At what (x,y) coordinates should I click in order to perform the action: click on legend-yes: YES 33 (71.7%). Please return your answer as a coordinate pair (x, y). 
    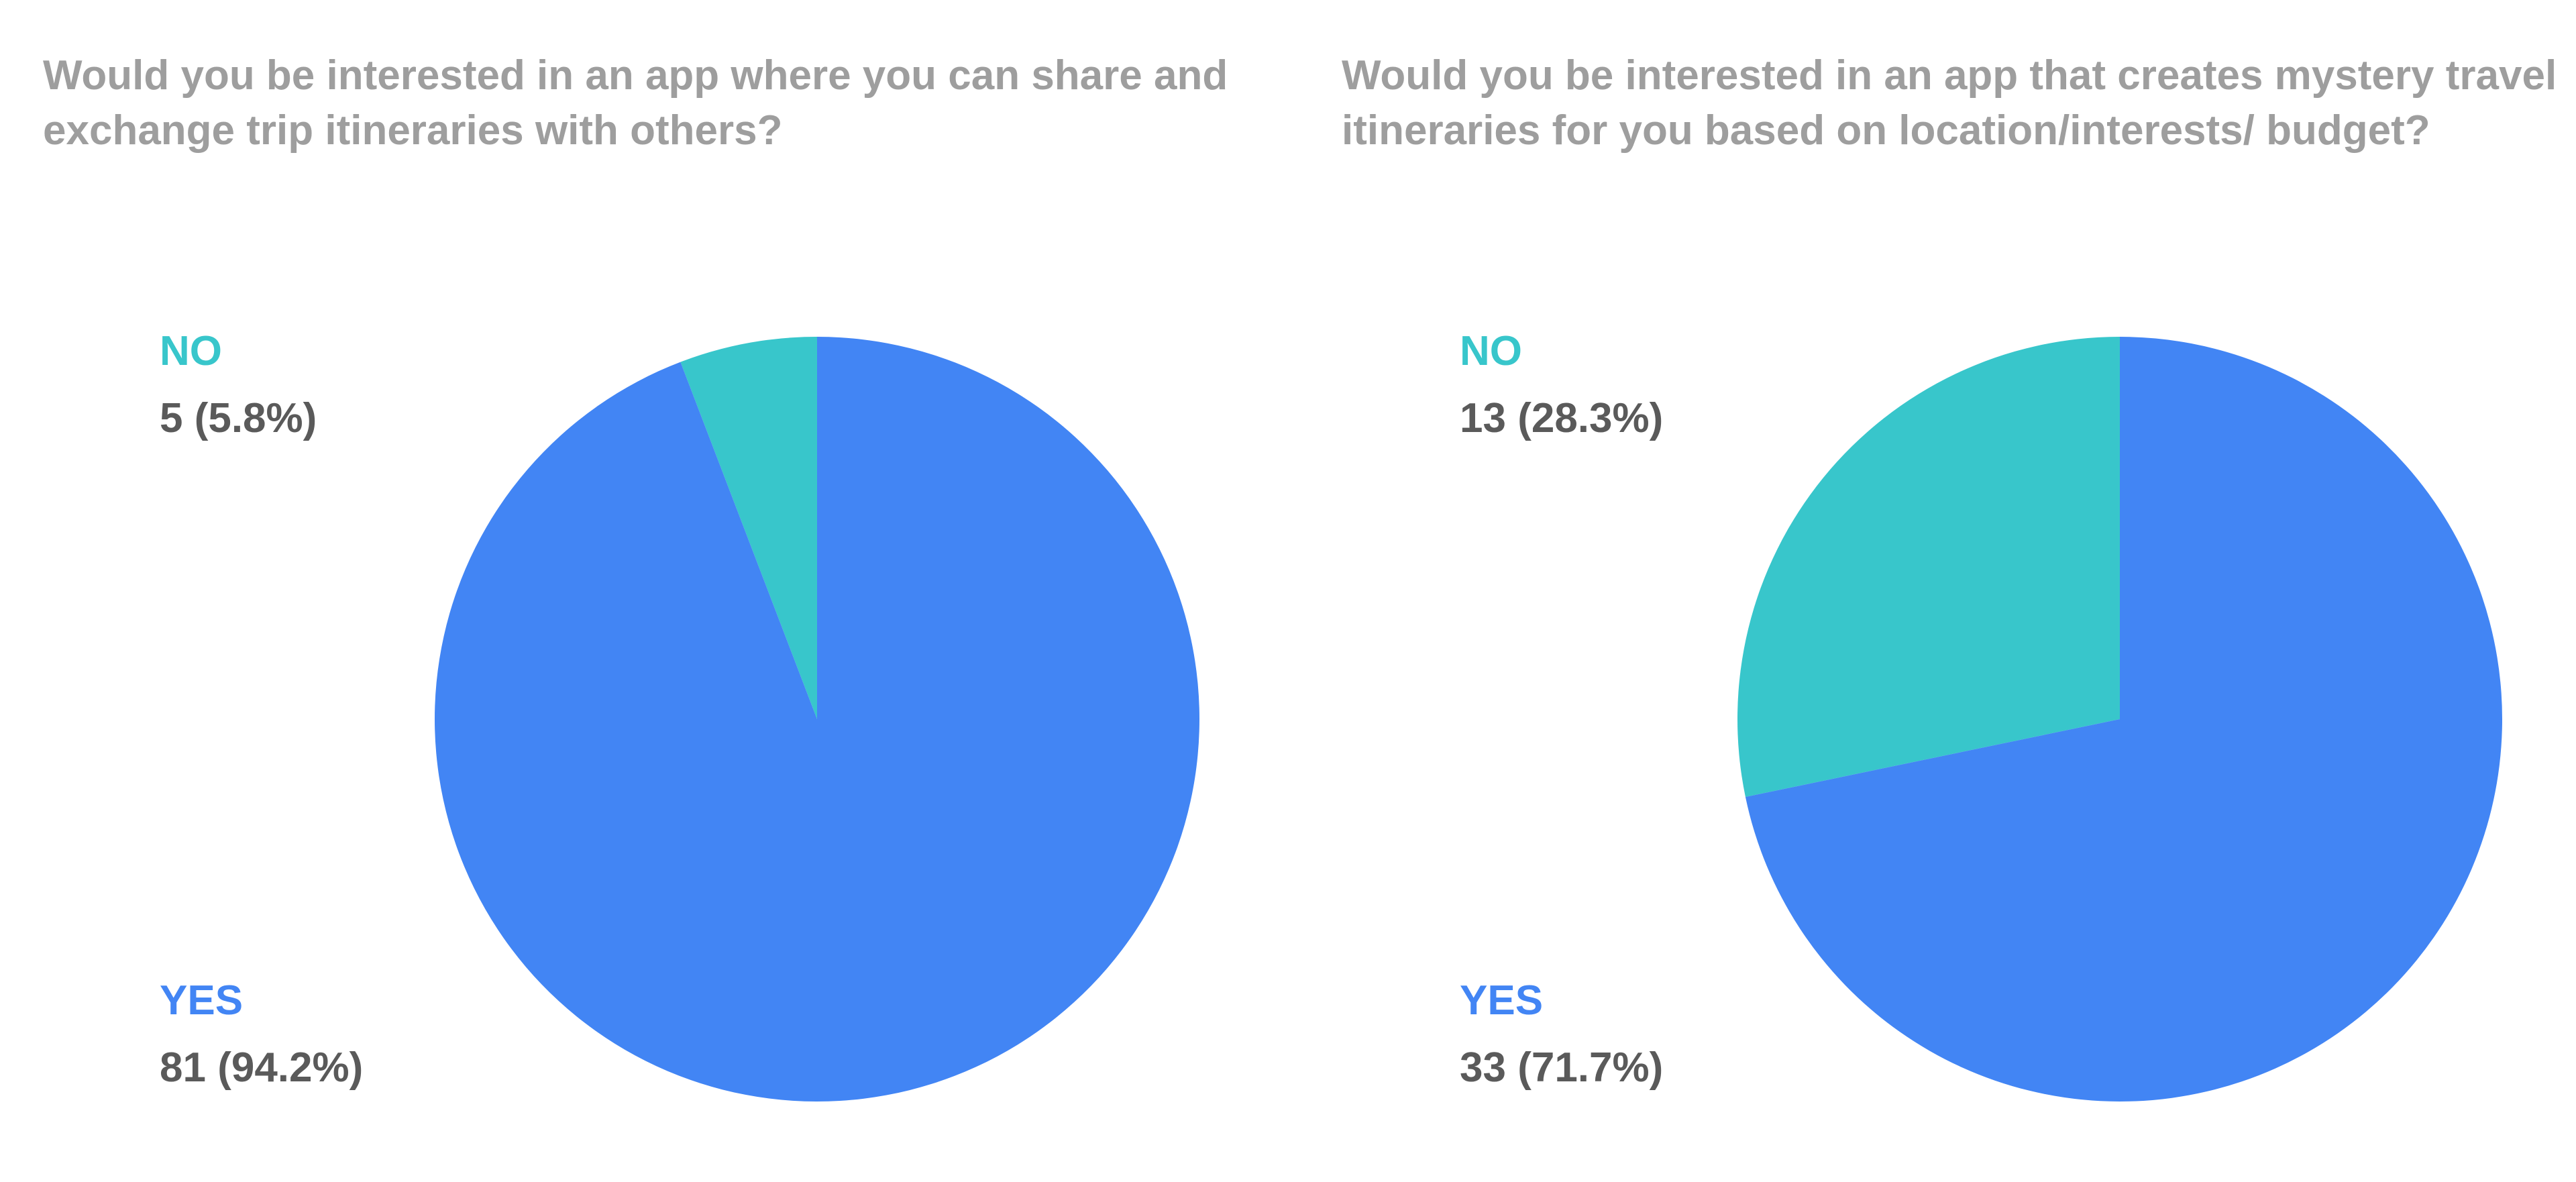
    Looking at the image, I should click on (1561, 1034).